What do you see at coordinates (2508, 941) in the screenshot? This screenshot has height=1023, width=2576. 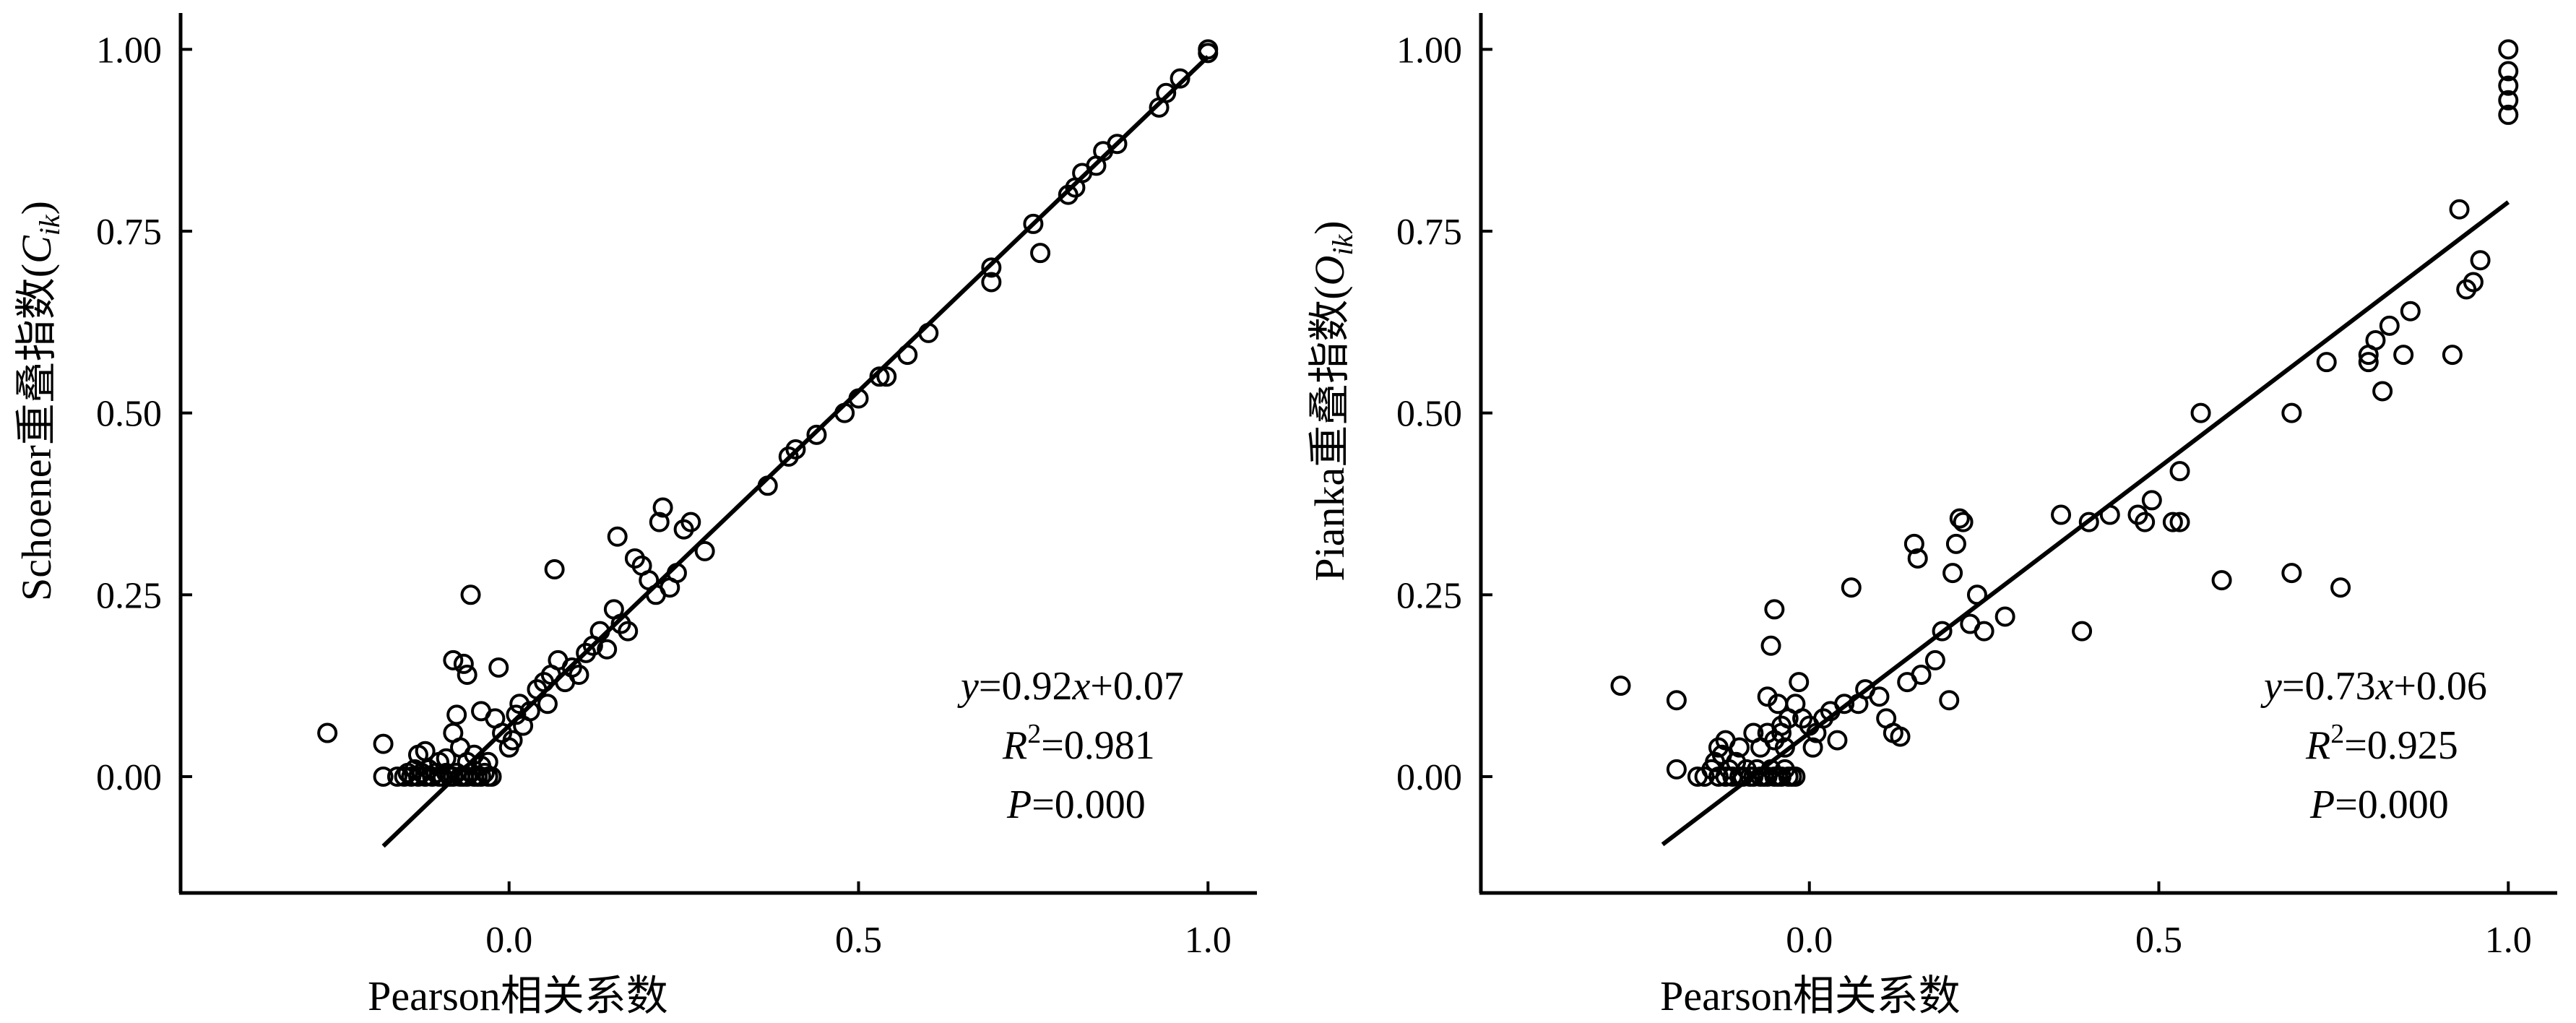 I see `pianka-x-tick-label: 1.0` at bounding box center [2508, 941].